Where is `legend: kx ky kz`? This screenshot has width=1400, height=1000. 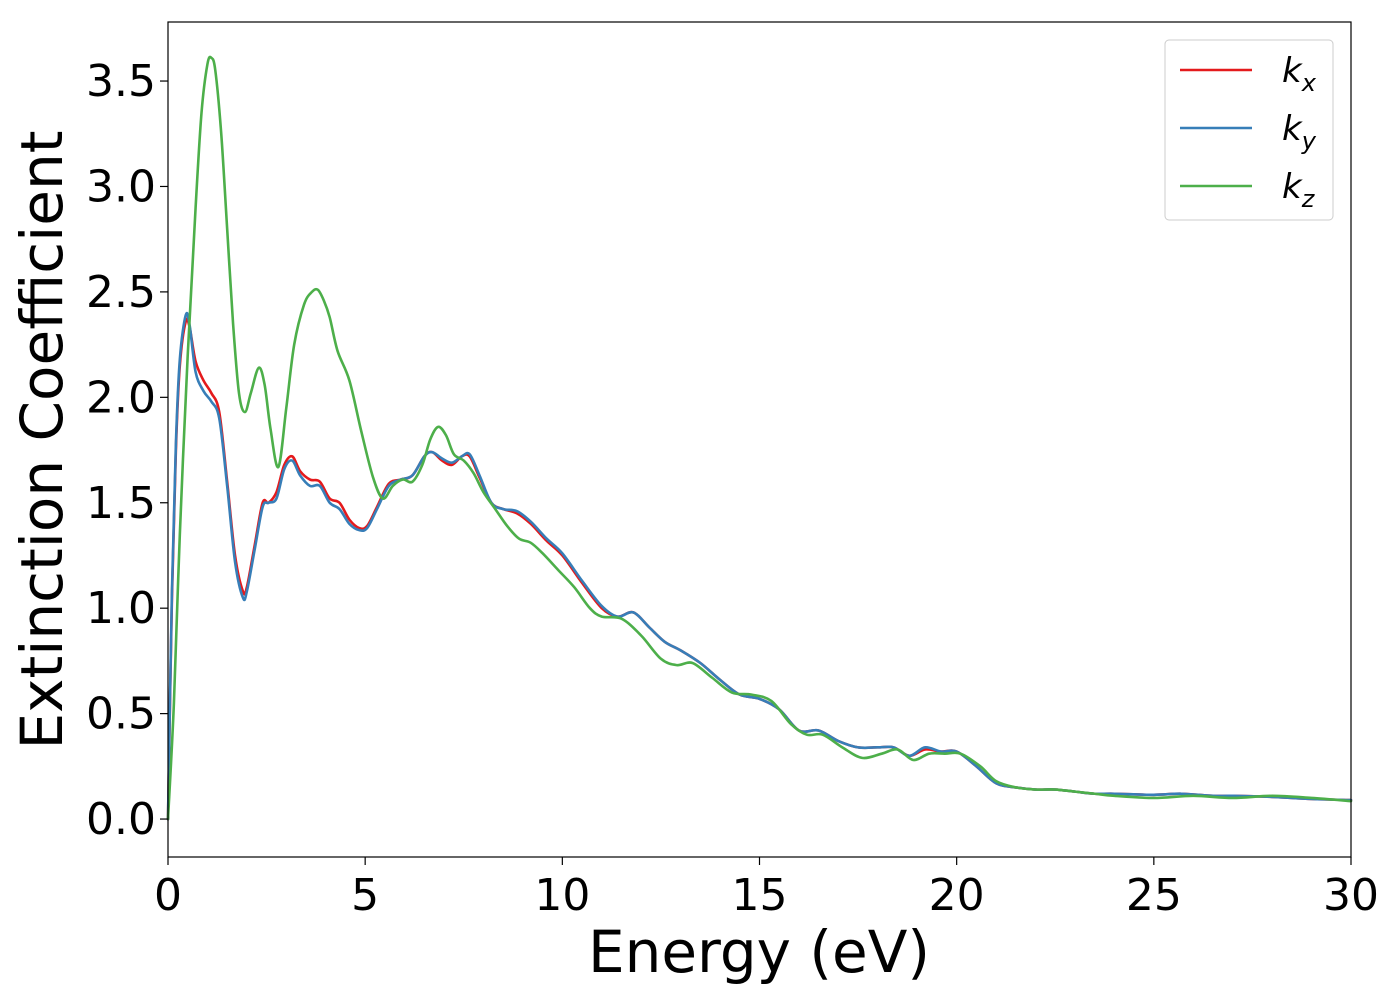 legend: kx ky kz is located at coordinates (1249, 130).